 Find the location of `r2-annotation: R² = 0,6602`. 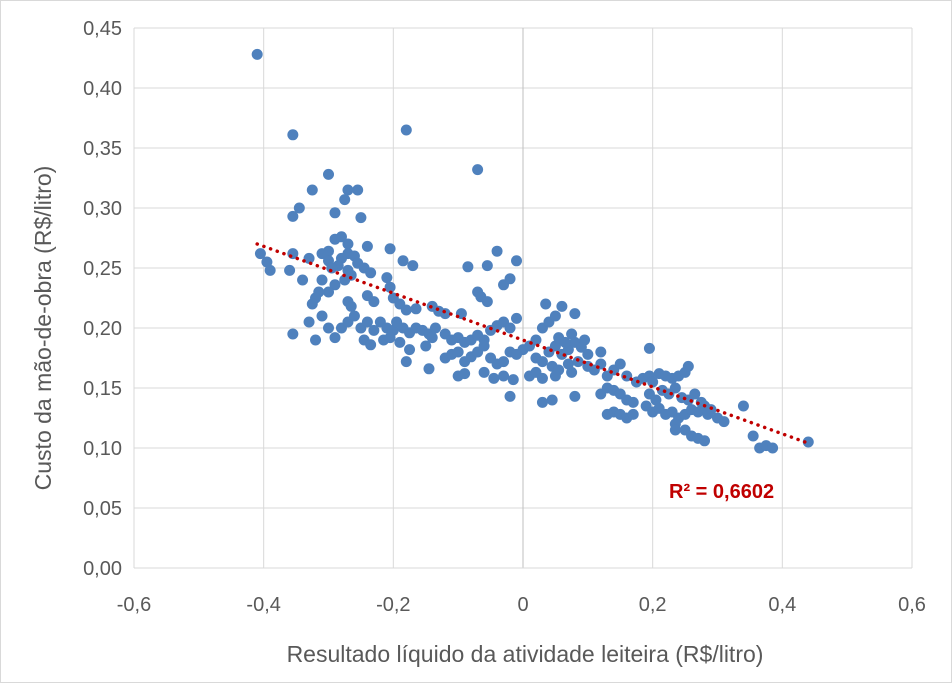

r2-annotation: R² = 0,6602 is located at coordinates (721, 492).